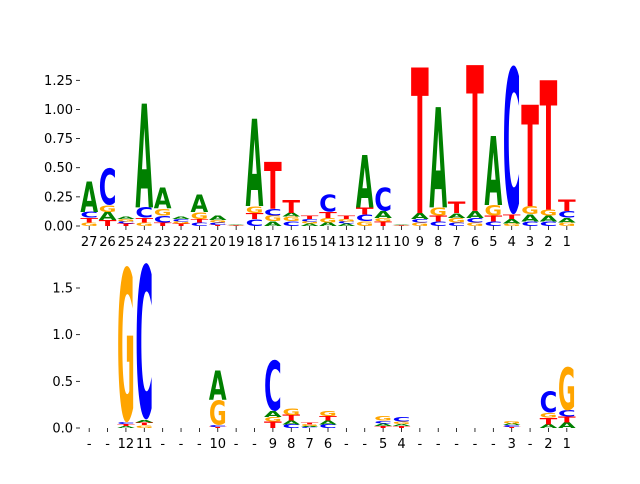 Image resolution: width=640 pixels, height=484 pixels. Describe the element at coordinates (62, 429) in the screenshot. I see `ytick-label: 0.0` at that location.